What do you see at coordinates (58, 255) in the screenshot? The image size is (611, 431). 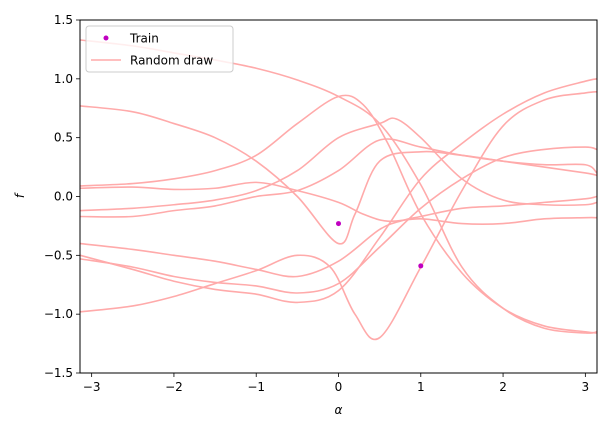 I see `y-tick-label: −0.5` at bounding box center [58, 255].